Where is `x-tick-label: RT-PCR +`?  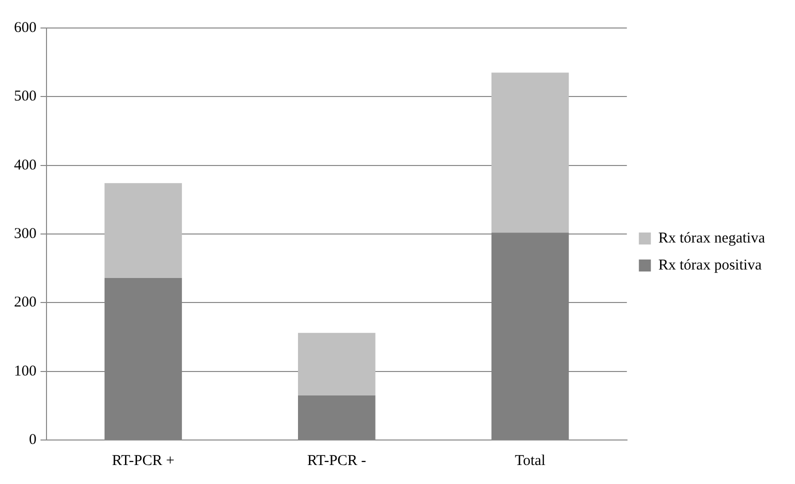 x-tick-label: RT-PCR + is located at coordinates (143, 460).